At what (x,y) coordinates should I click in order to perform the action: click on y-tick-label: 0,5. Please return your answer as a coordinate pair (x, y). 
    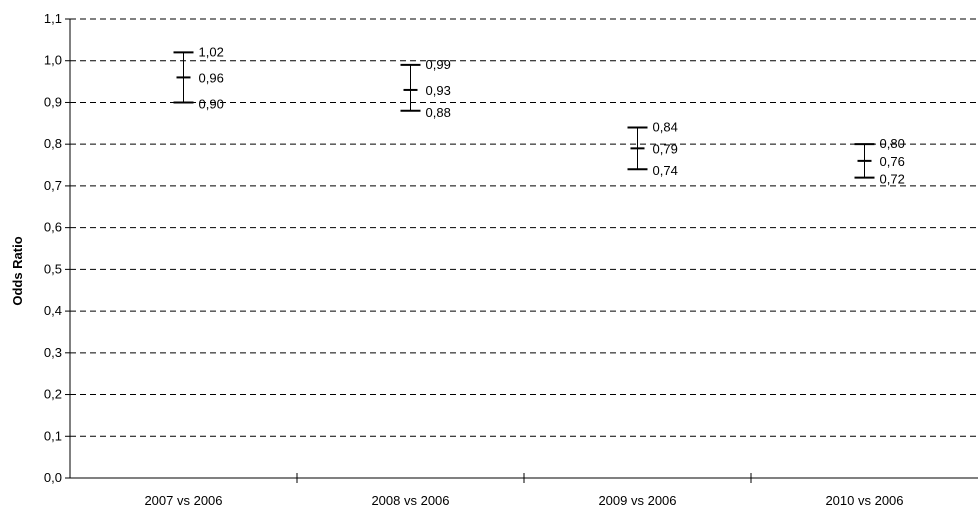
    Looking at the image, I should click on (53, 268).